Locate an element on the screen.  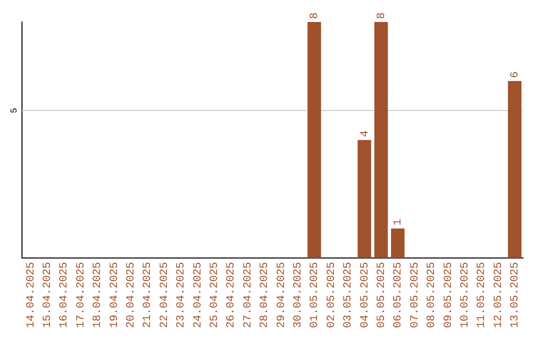
x-tick-label: 02.05.2025 is located at coordinates (332, 295).